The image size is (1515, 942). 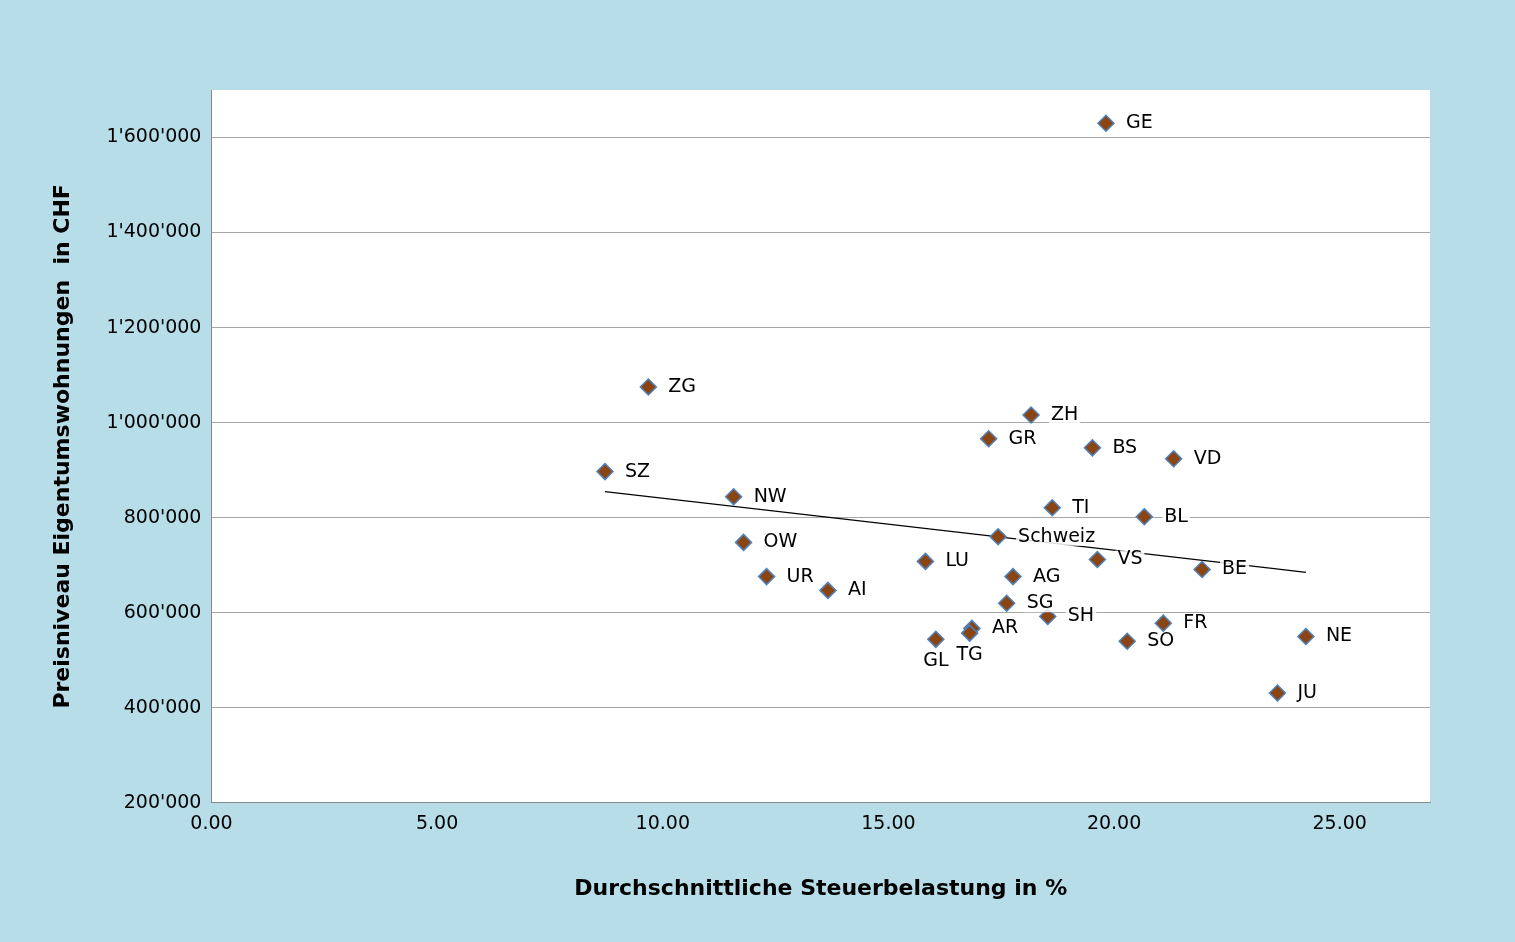 What do you see at coordinates (969, 653) in the screenshot?
I see `annotation: TG` at bounding box center [969, 653].